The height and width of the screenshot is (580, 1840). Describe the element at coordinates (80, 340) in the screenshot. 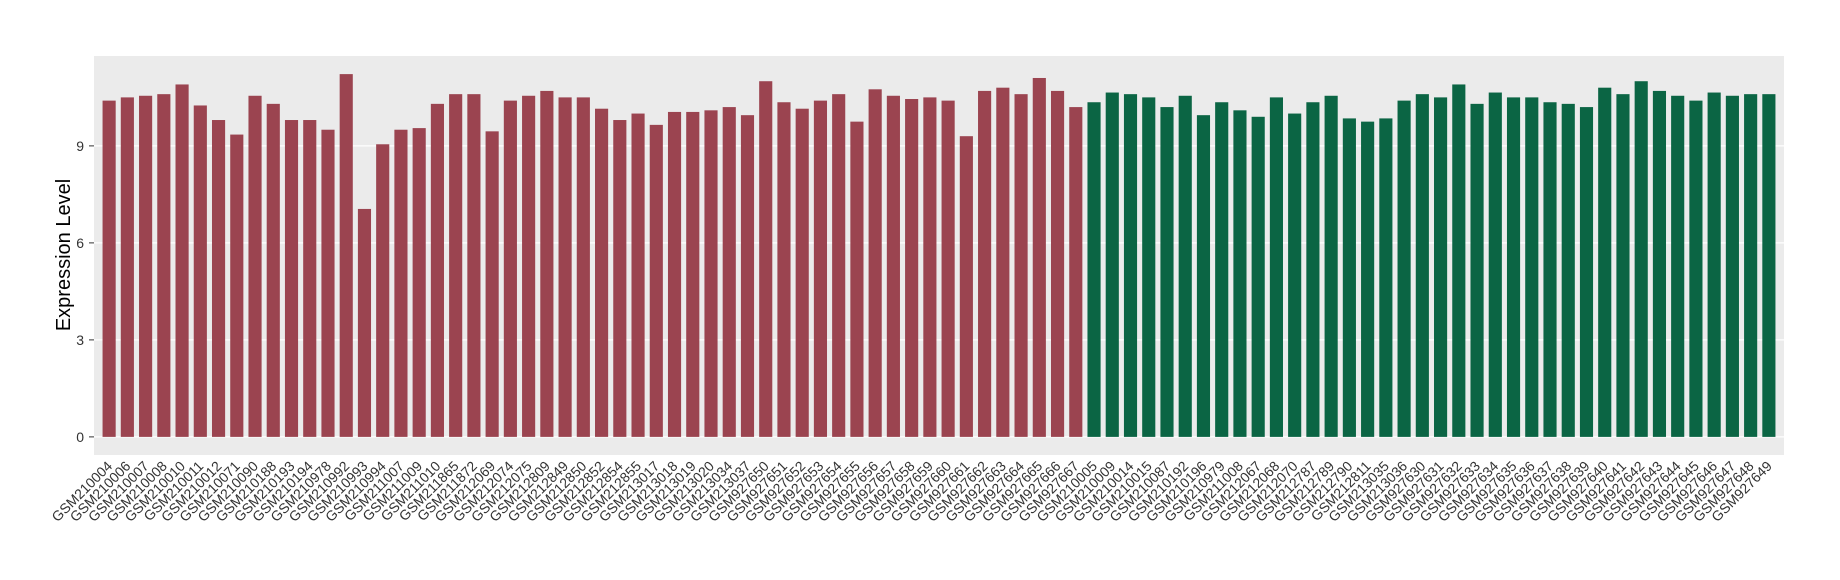

I see `y-tick-label: 3` at that location.